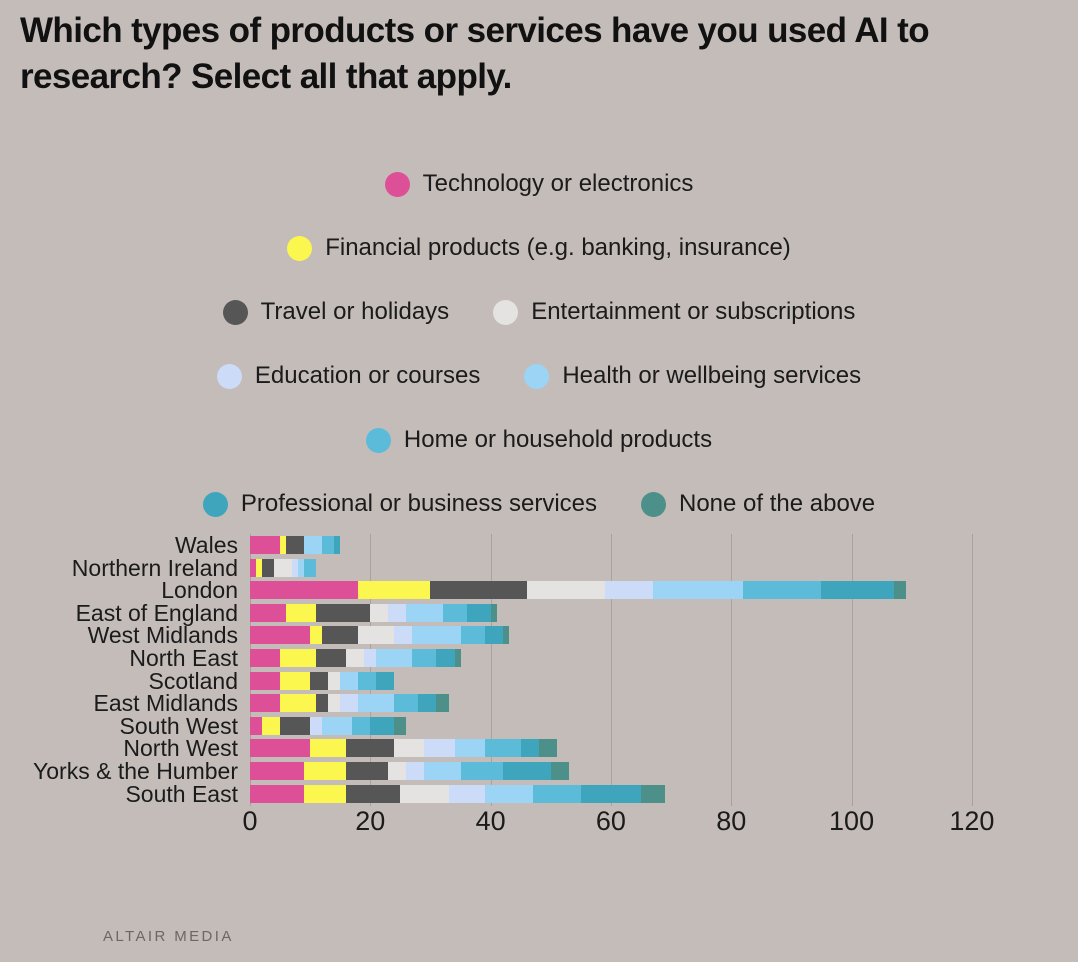  Describe the element at coordinates (335, 312) in the screenshot. I see `legend-item: Travel or holidays` at that location.